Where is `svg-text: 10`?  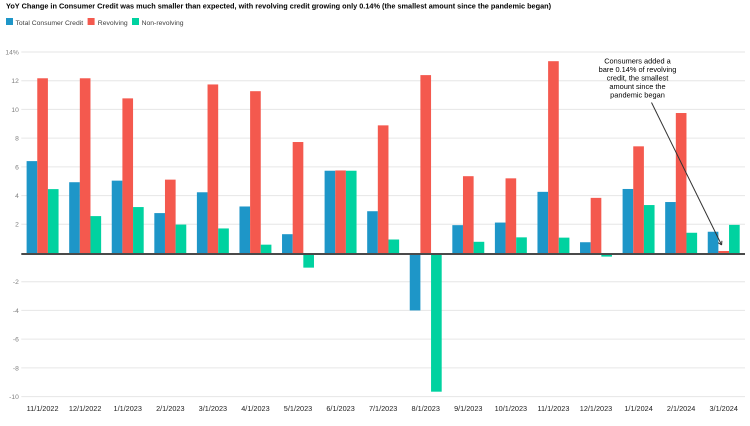
svg-text: 10 is located at coordinates (15, 110).